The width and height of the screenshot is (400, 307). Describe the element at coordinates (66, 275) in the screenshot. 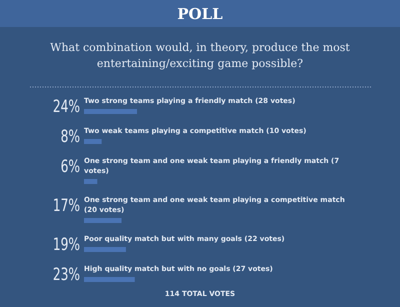

I see `data-label: 23%` at that location.